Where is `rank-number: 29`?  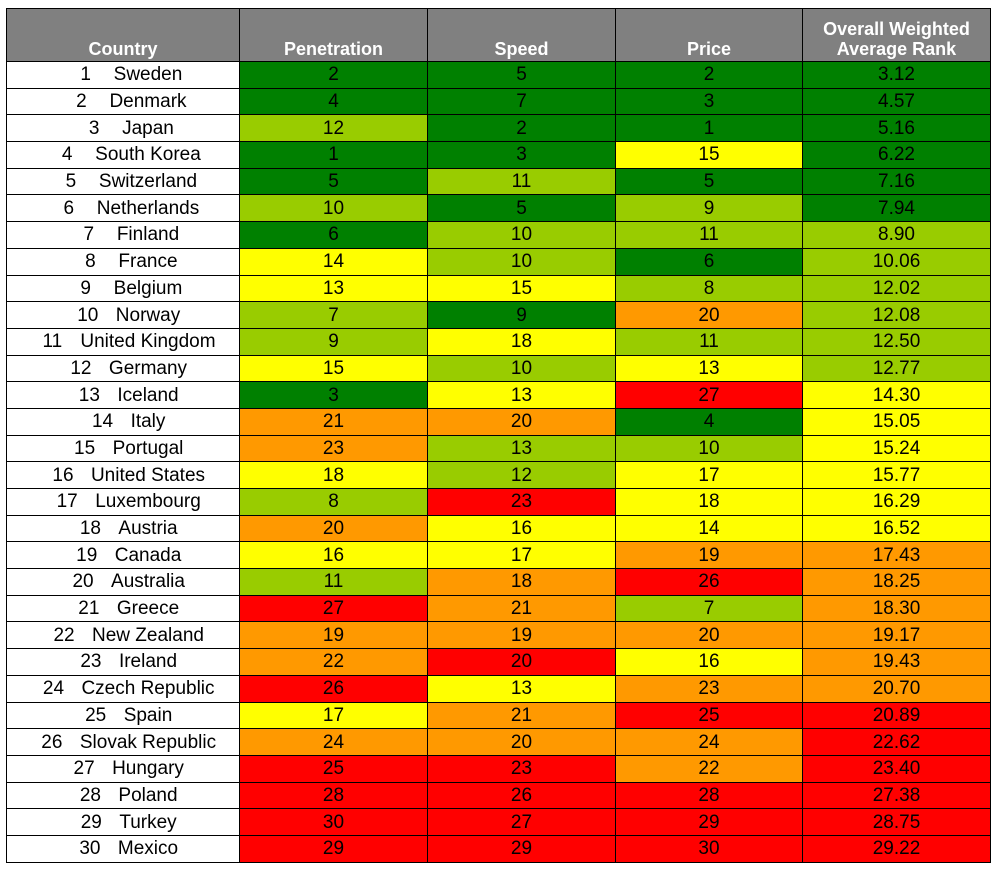 rank-number: 29 is located at coordinates (91, 822).